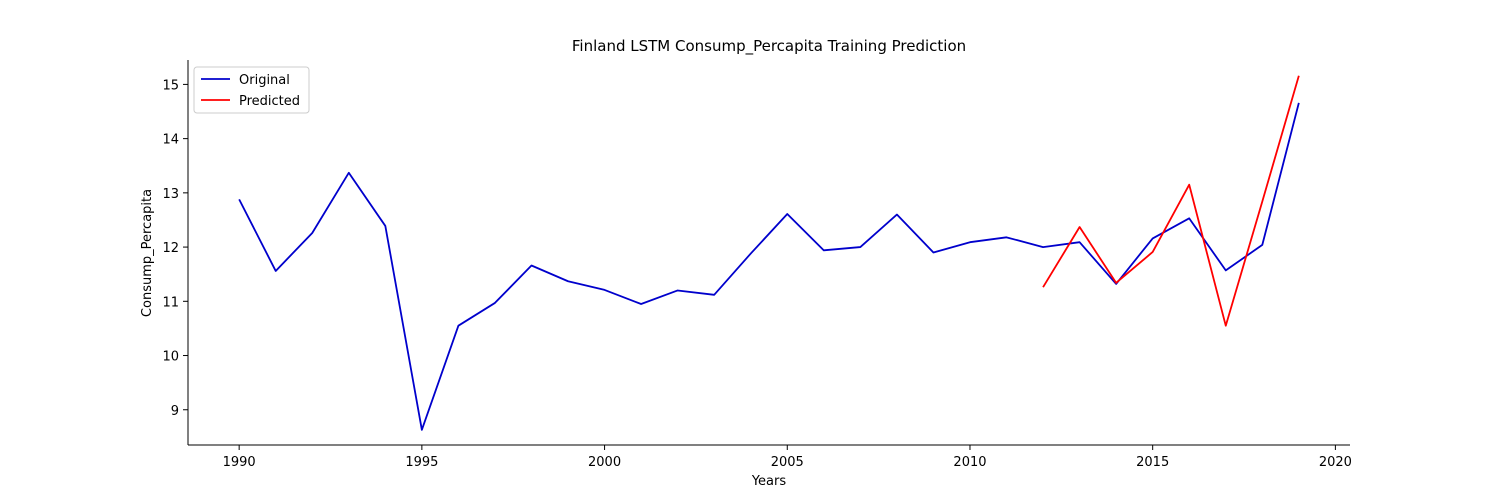 Image resolution: width=1500 pixels, height=500 pixels. Describe the element at coordinates (604, 462) in the screenshot. I see `x-tick-label: 2000` at that location.